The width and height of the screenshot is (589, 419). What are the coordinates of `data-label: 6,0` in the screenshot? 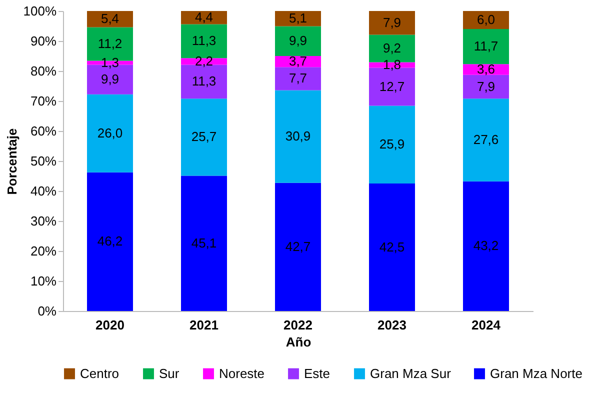 It's located at (486, 19).